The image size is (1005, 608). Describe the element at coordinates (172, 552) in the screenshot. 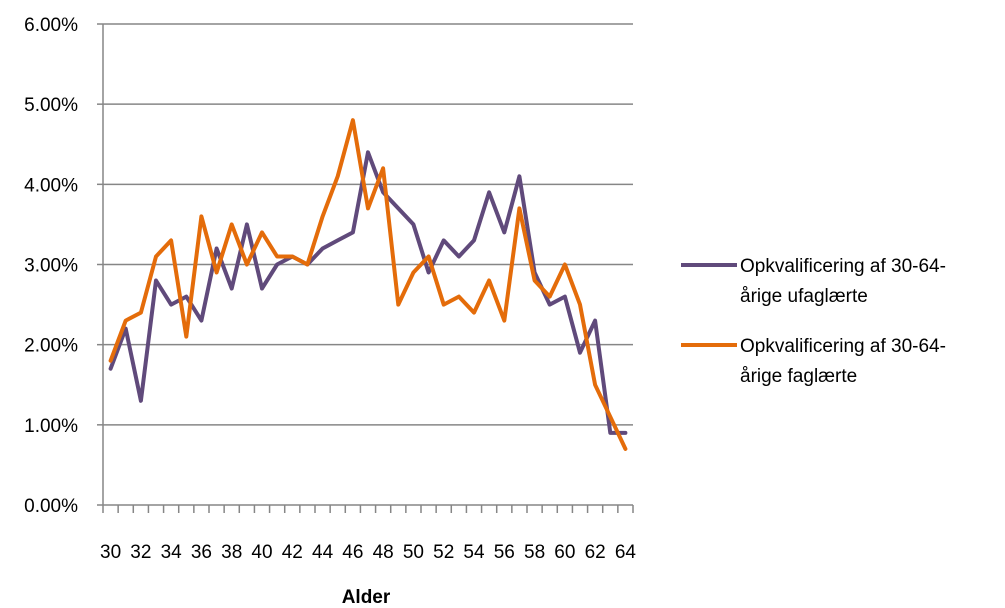

I see `x-tick-label: 34` at that location.